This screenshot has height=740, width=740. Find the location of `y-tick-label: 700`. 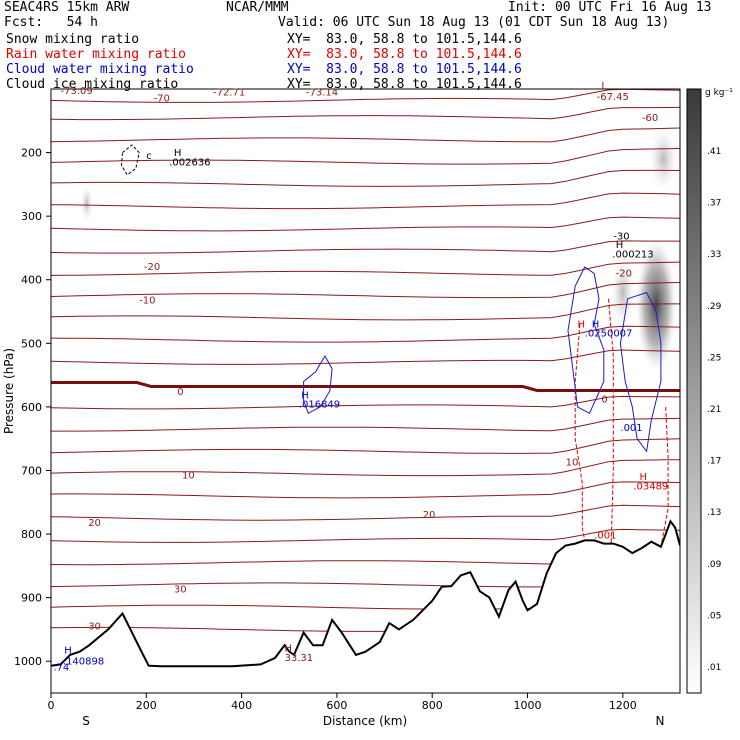

y-tick-label: 700 is located at coordinates (31, 470).